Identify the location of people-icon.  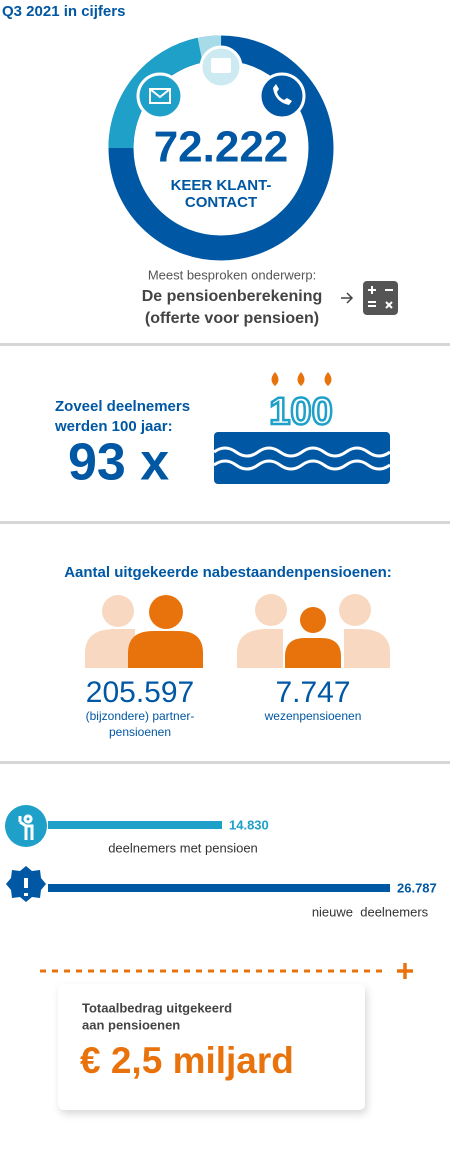
(237, 631).